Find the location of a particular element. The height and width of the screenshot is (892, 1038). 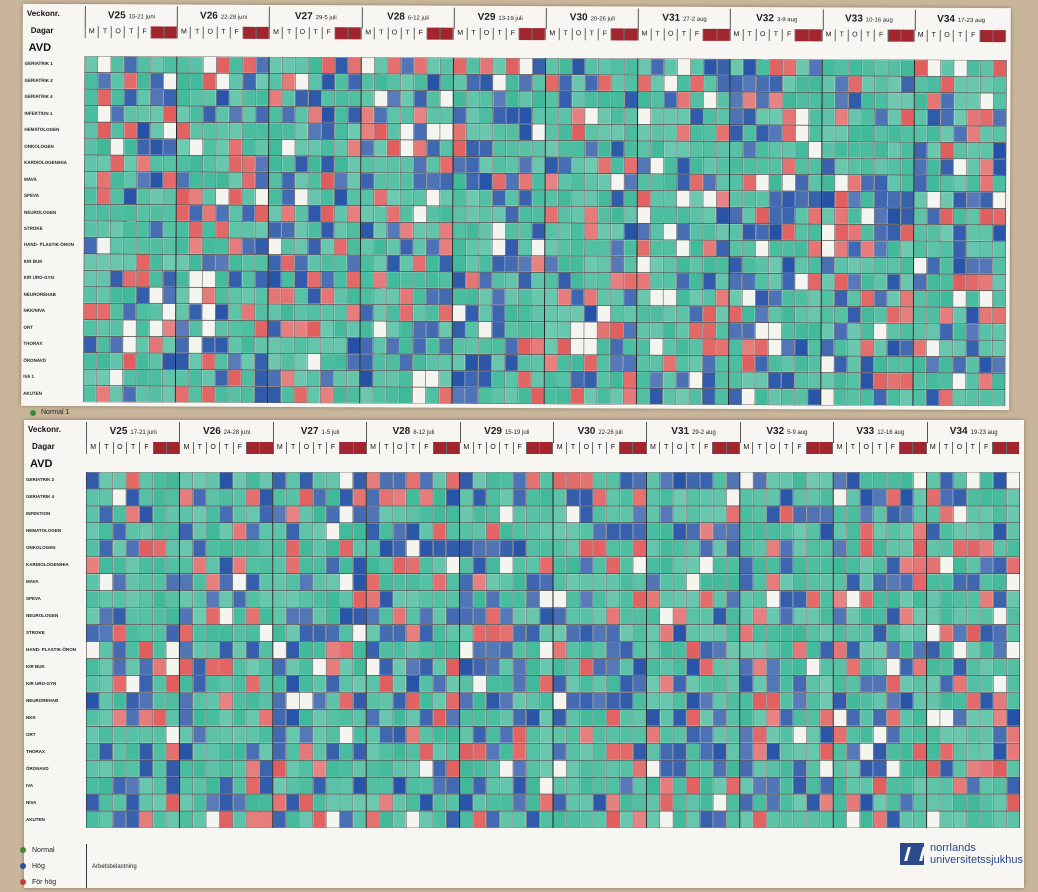

avd-label: AVD is located at coordinates (40, 47).